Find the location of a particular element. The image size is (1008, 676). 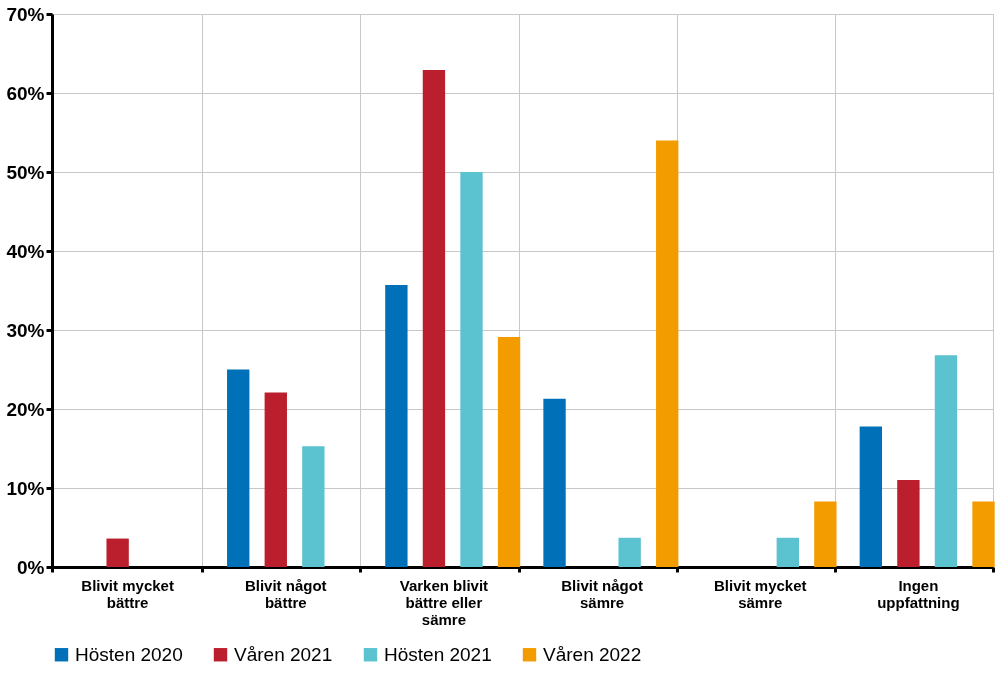

y-tick-label: 40% is located at coordinates (25, 251).